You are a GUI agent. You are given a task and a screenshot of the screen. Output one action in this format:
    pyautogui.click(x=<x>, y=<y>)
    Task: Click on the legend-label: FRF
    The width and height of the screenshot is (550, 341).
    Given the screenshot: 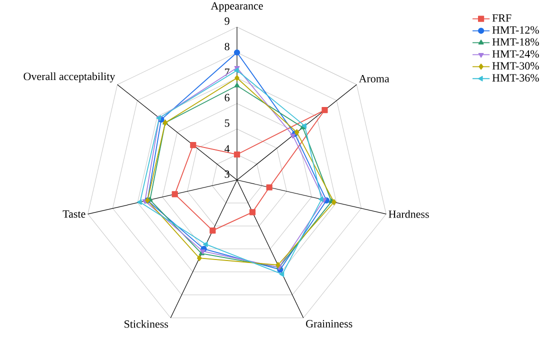 What is the action you would take?
    pyautogui.click(x=502, y=18)
    